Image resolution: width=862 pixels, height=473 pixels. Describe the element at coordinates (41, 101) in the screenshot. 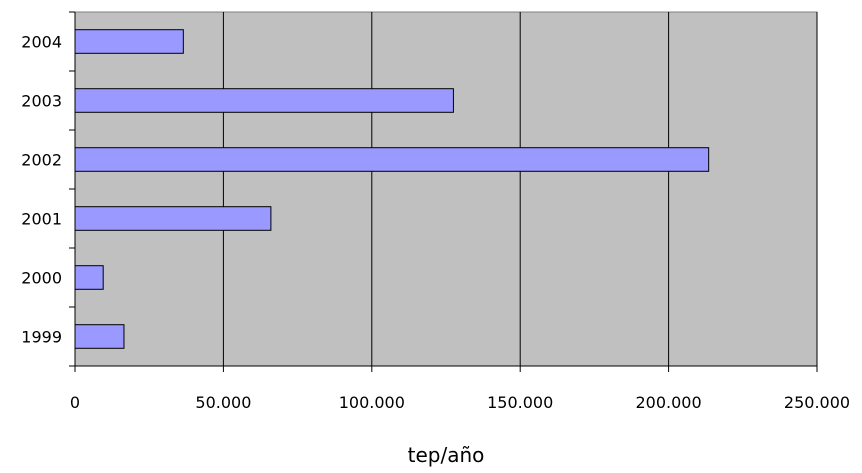

I see `y-tick-label: 2003` at that location.